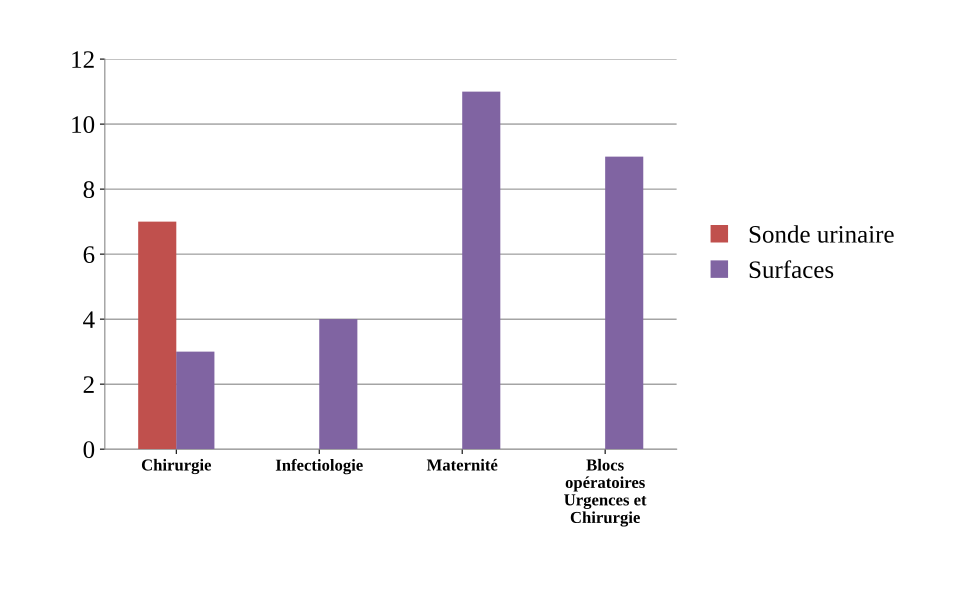 Image resolution: width=953 pixels, height=591 pixels. Describe the element at coordinates (792, 269) in the screenshot. I see `legend-label: Surfaces` at that location.